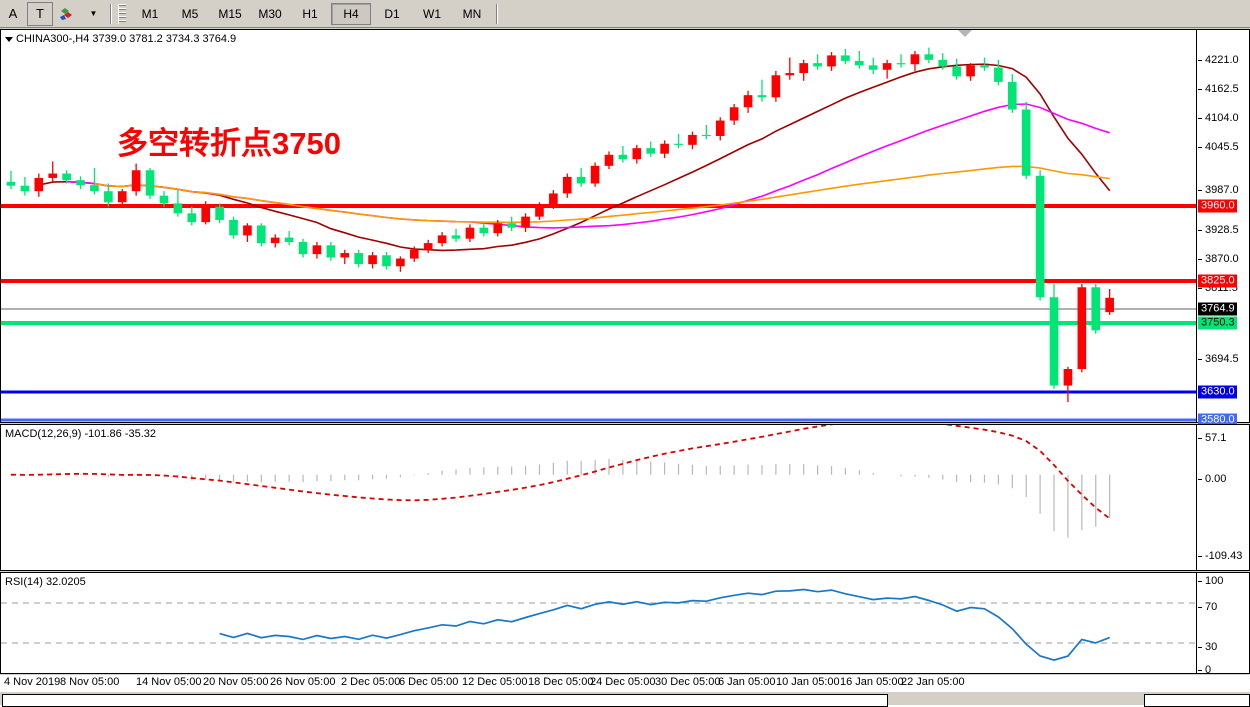 This screenshot has width=1250, height=707. What do you see at coordinates (1217, 206) in the screenshot?
I see `level-3960-label: 3960.0` at bounding box center [1217, 206].